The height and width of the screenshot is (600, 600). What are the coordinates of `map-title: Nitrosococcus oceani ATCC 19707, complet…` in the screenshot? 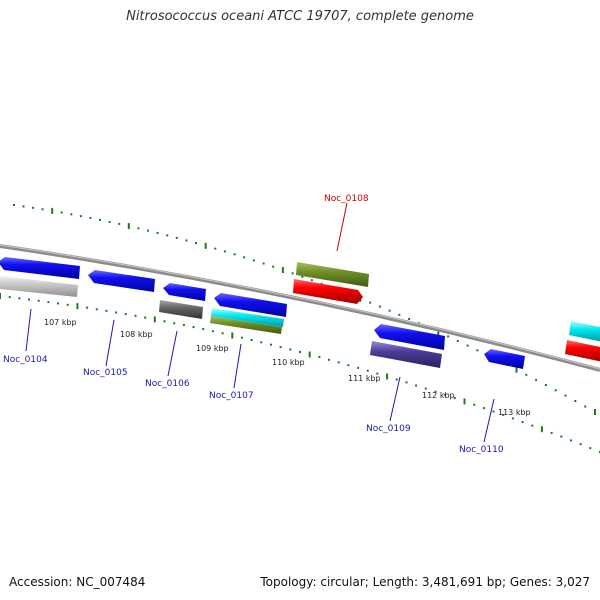 It's located at (300, 16).